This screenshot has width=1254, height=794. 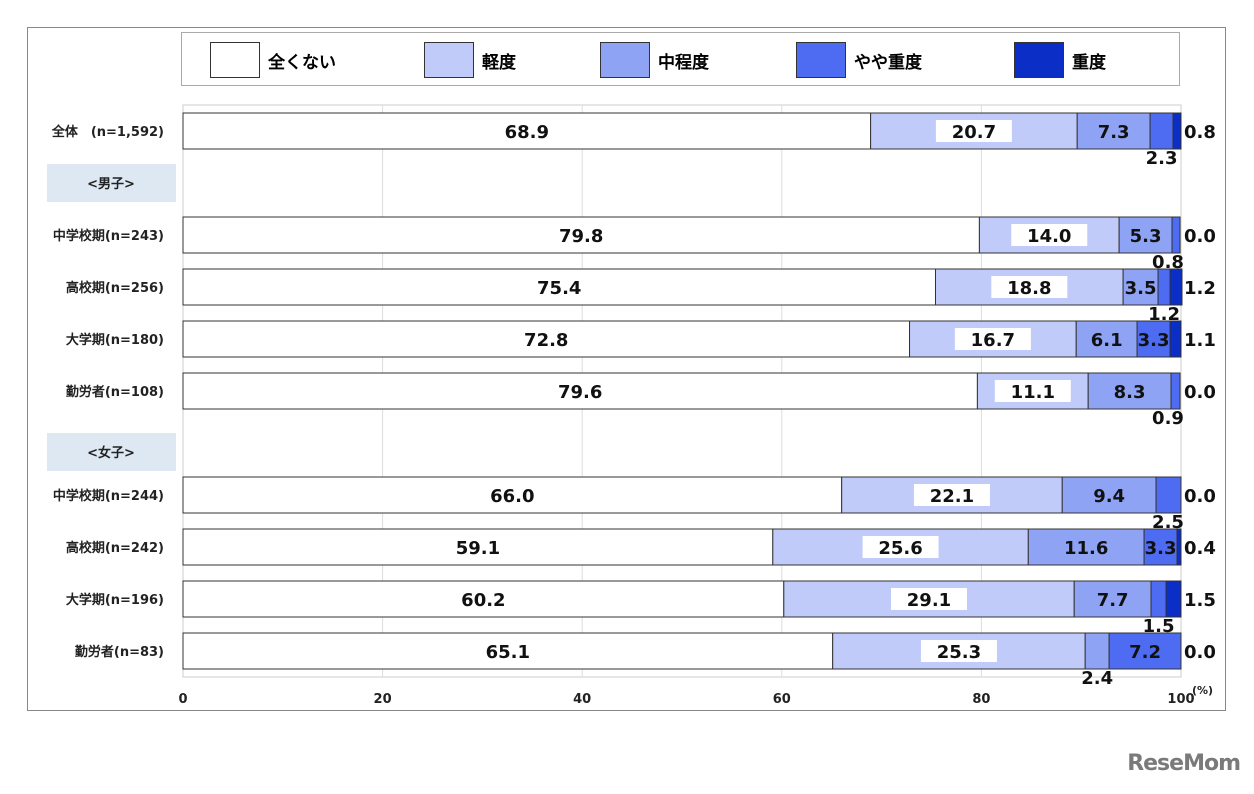 I want to click on data-label: 68.9, so click(x=527, y=132).